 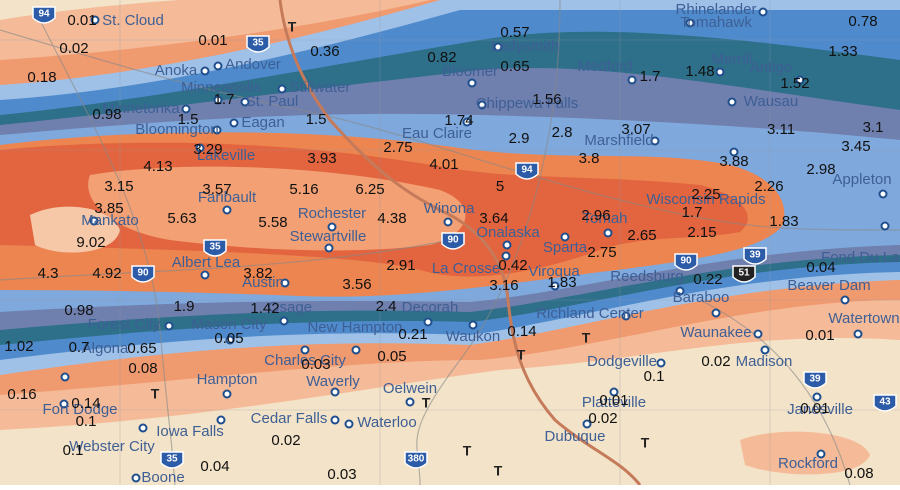 What do you see at coordinates (590, 313) in the screenshot?
I see `city-name: Richland Center` at bounding box center [590, 313].